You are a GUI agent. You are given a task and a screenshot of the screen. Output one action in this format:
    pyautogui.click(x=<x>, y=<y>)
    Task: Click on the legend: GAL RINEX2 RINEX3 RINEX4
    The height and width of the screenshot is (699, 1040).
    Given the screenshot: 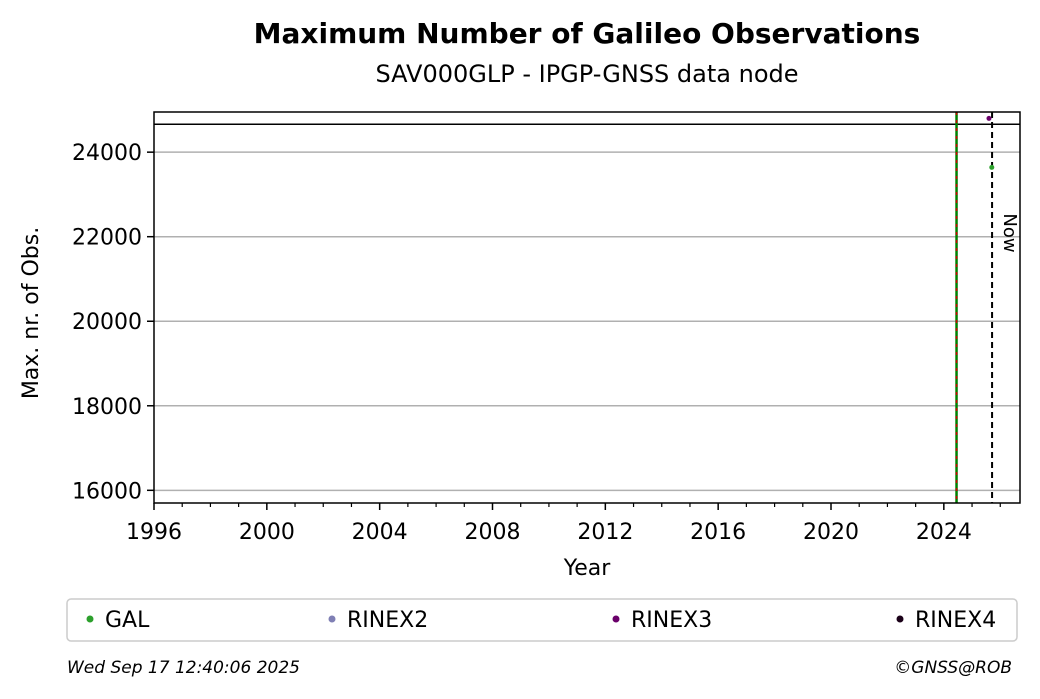 What is the action you would take?
    pyautogui.click(x=541, y=620)
    